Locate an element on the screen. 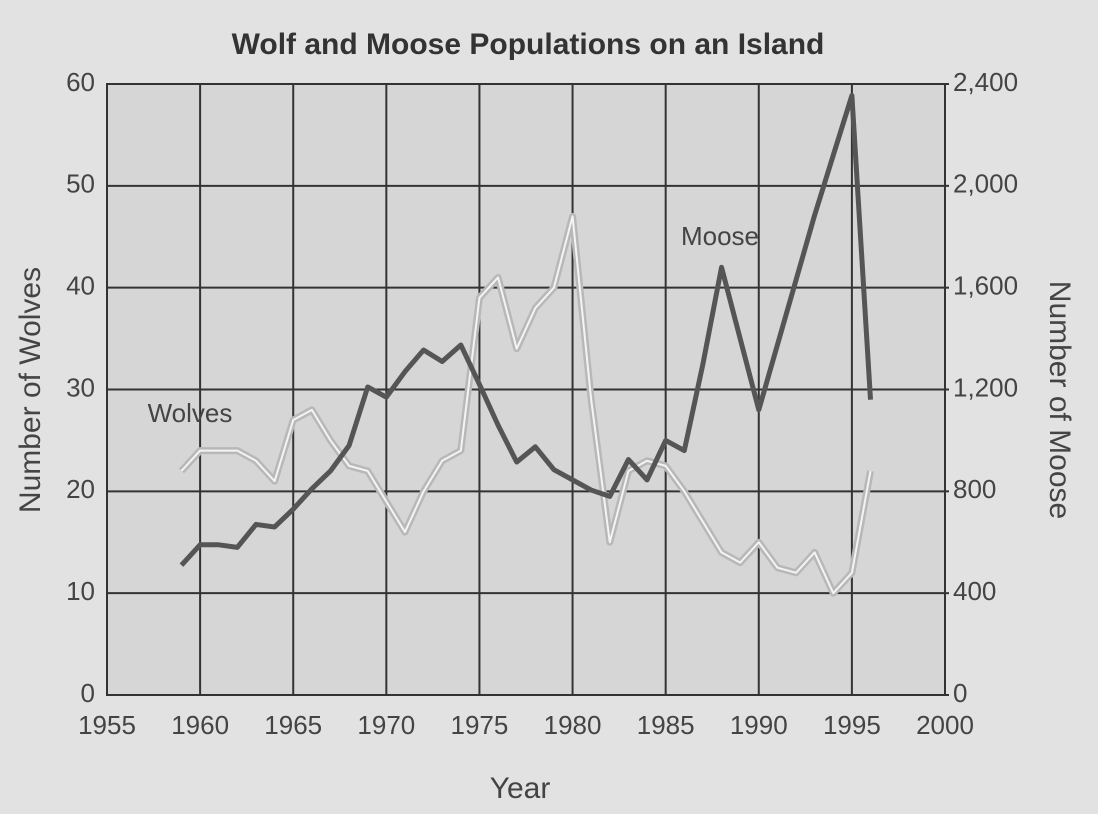 This screenshot has height=814, width=1098. y2-tick-label: 0 is located at coordinates (960, 693).